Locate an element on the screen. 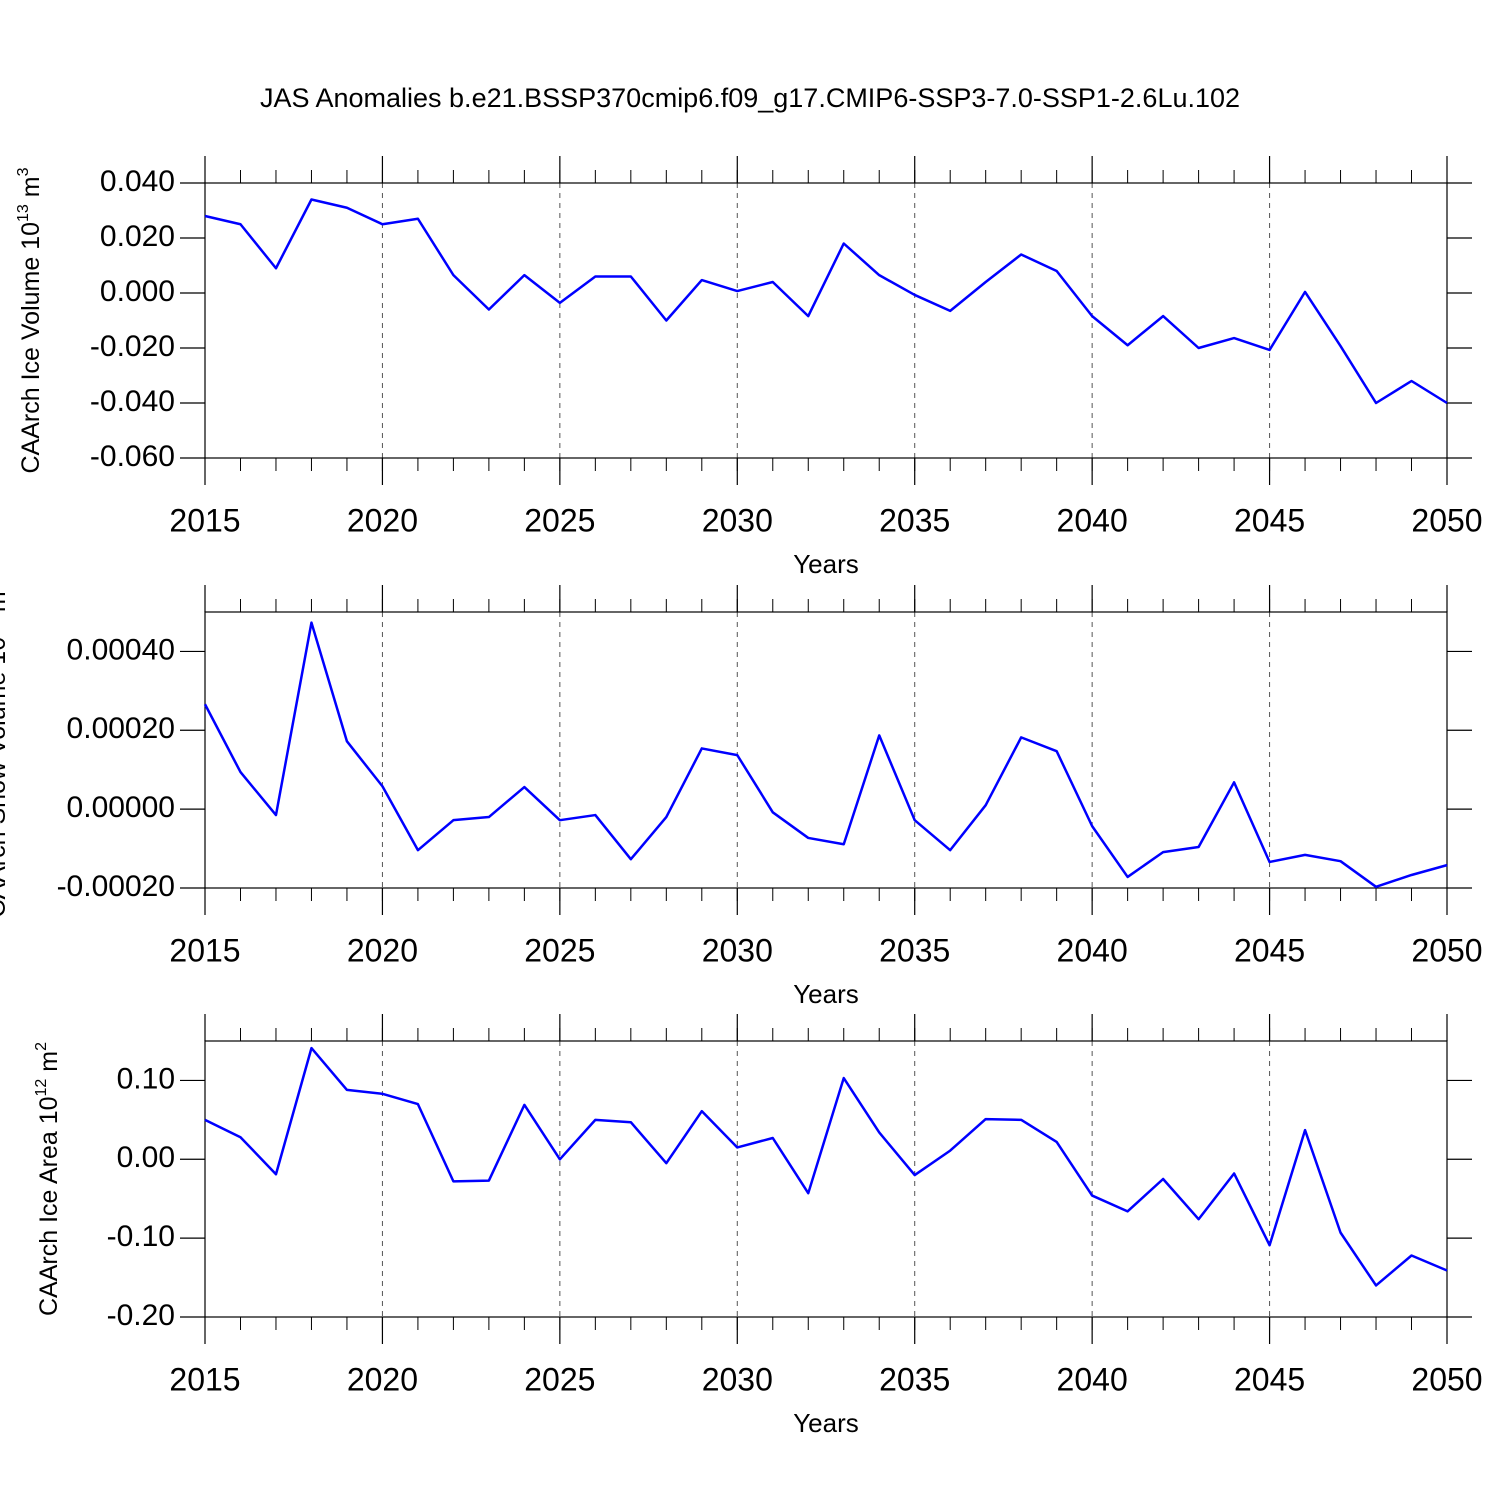 This screenshot has width=1500, height=1500. y-tick-label: -0.20 is located at coordinates (141, 1315).